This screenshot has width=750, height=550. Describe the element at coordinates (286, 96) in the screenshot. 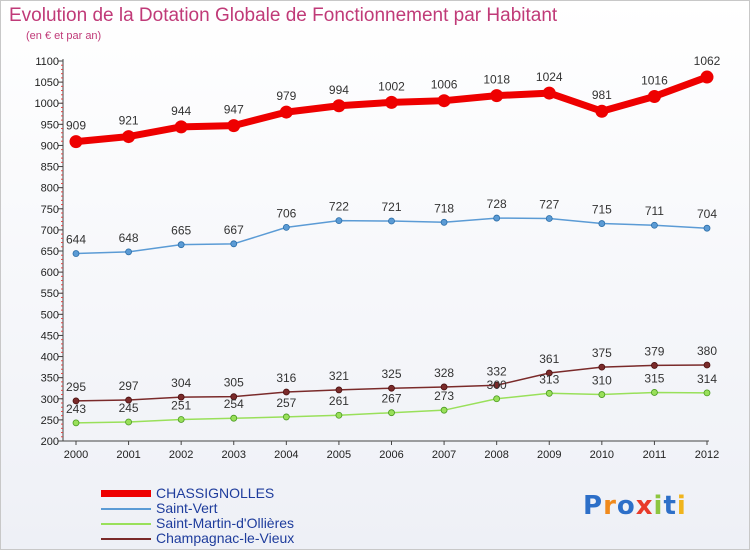

I see `data-label: 979` at that location.